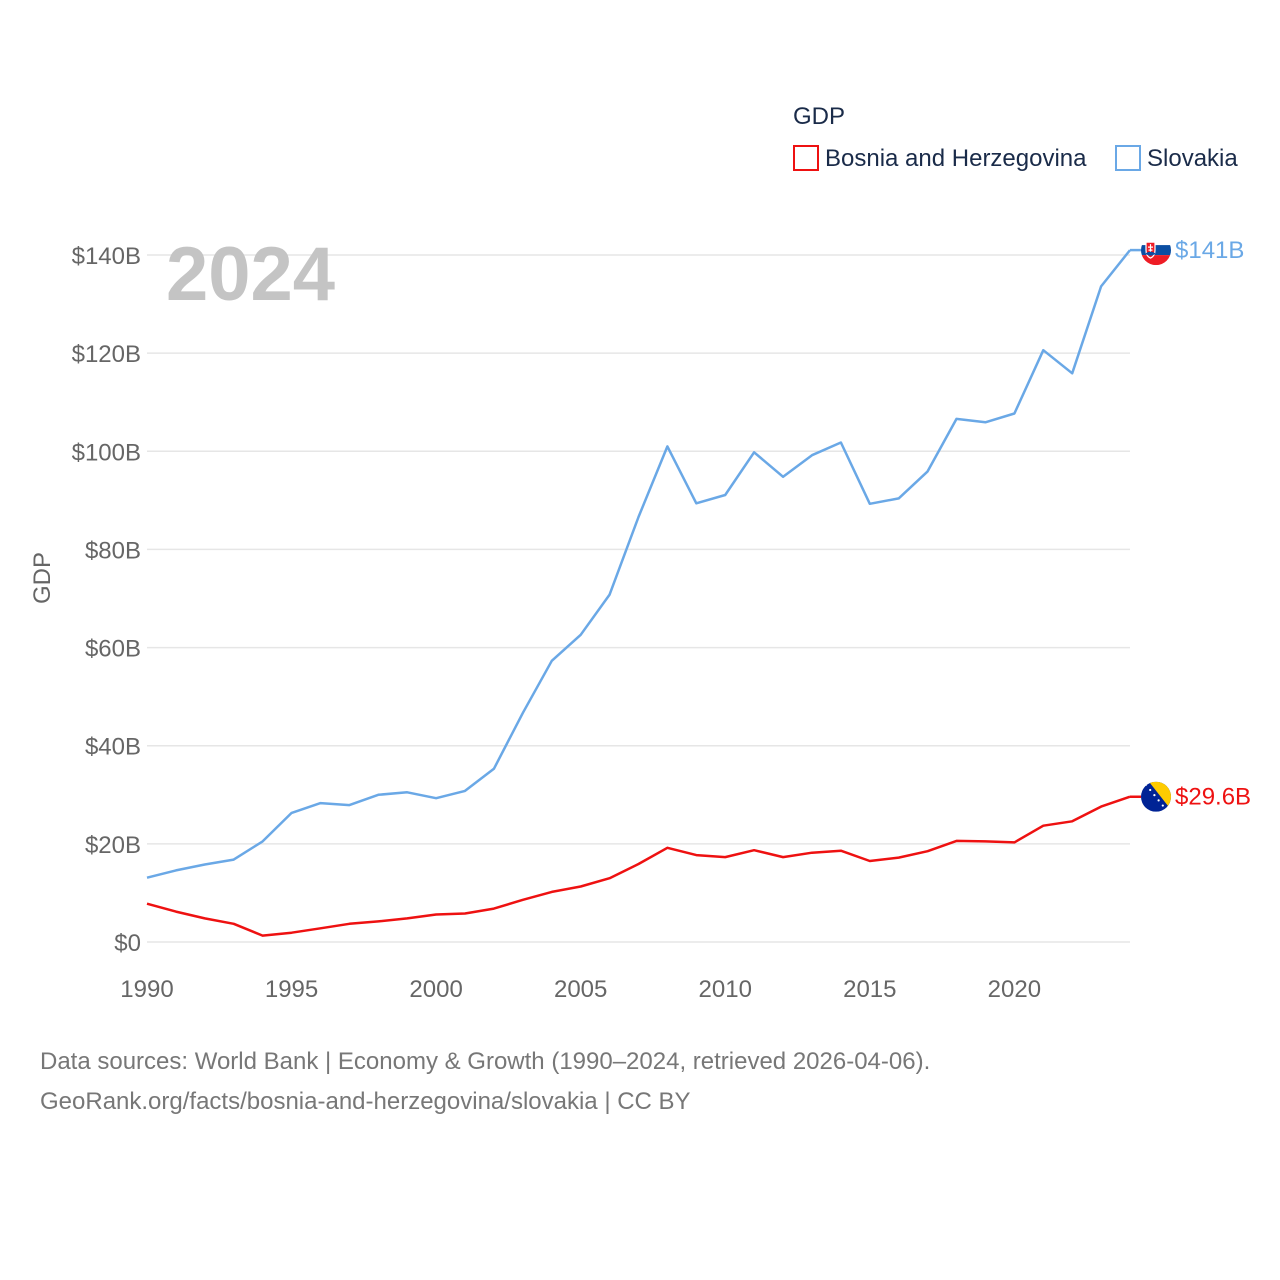  What do you see at coordinates (435, 989) in the screenshot?
I see `x-tick-label: 2000` at bounding box center [435, 989].